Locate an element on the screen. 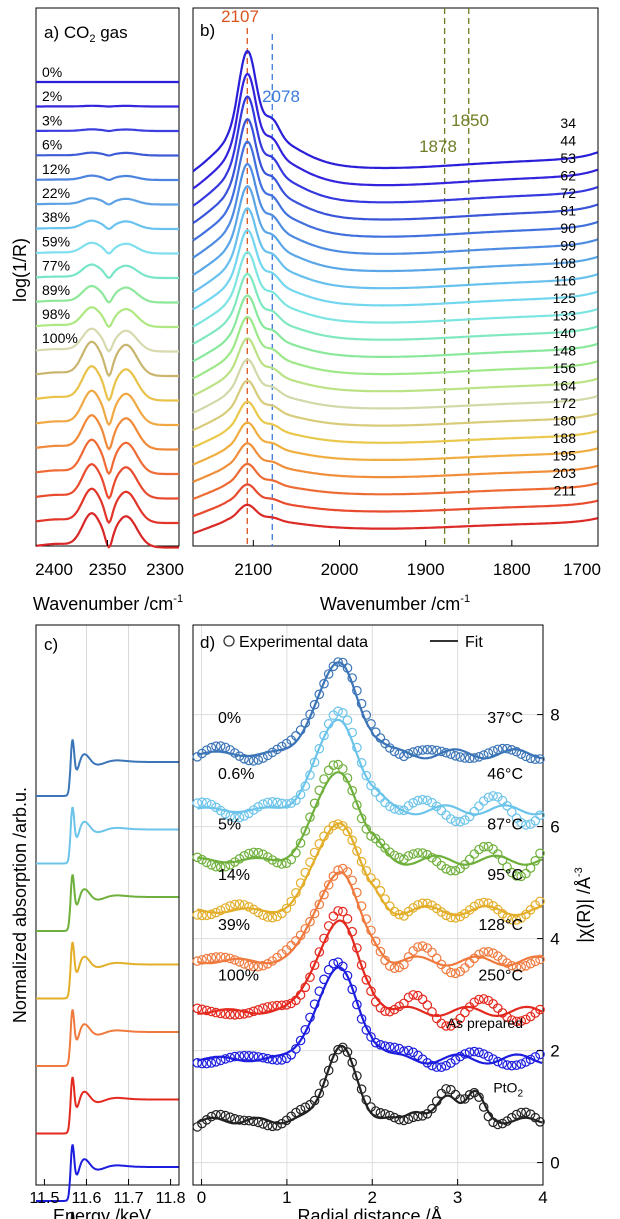 The image size is (620, 1219). panel-d-x-tick-label: 2 is located at coordinates (372, 1197).